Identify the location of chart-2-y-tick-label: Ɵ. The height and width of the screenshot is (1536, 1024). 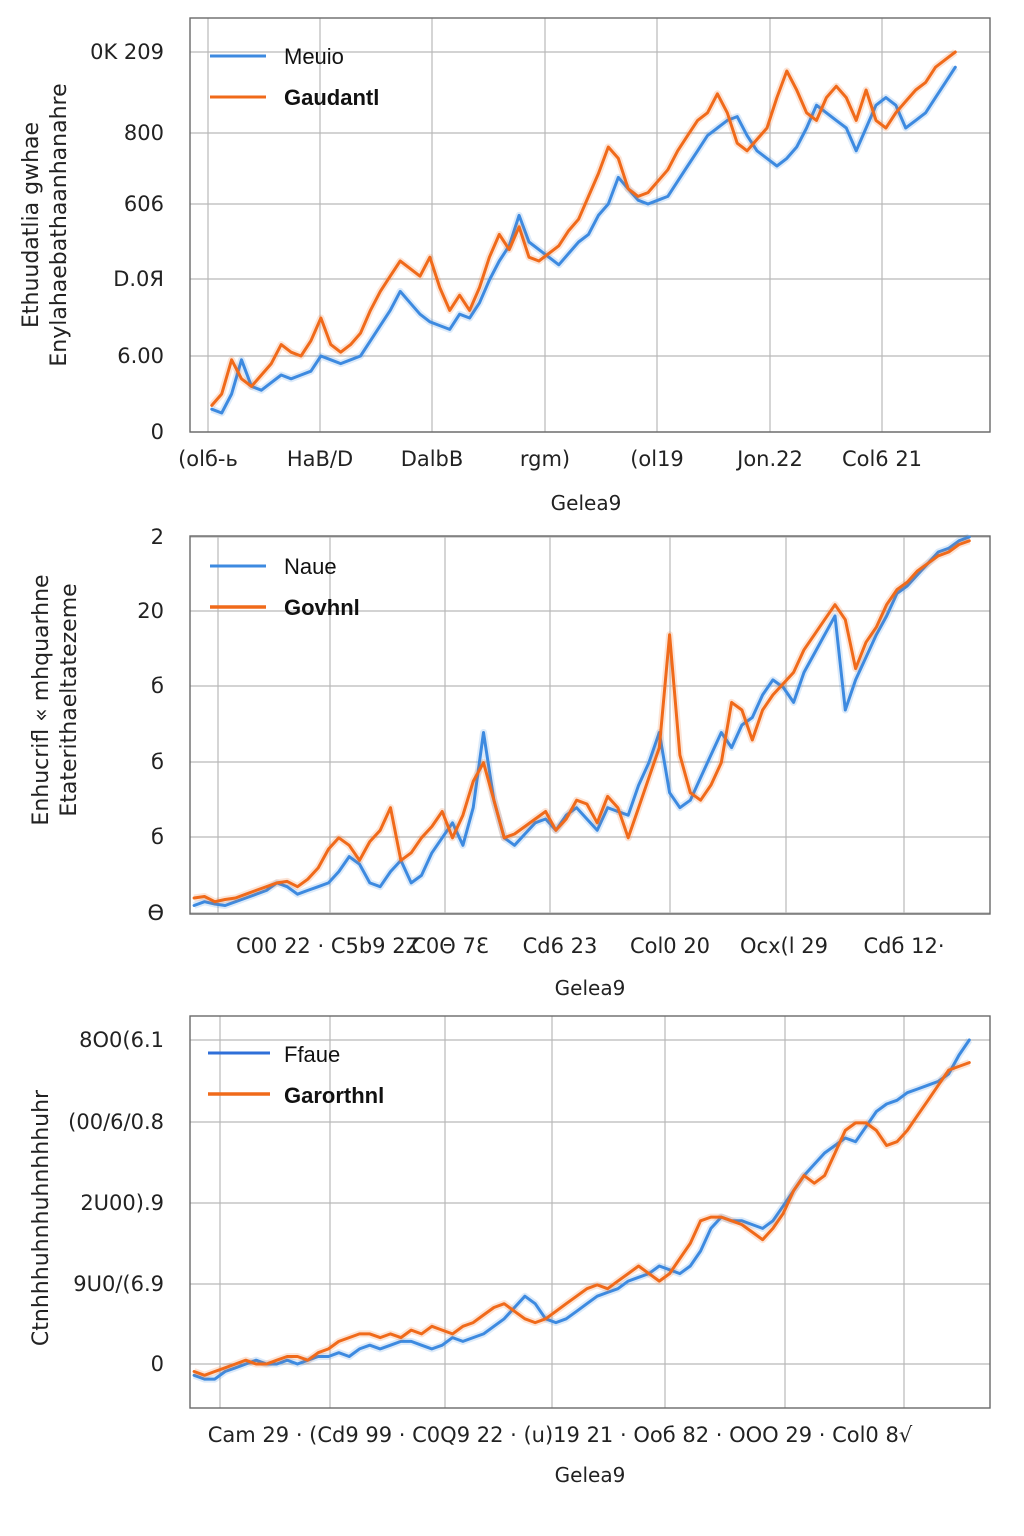
(155, 913).